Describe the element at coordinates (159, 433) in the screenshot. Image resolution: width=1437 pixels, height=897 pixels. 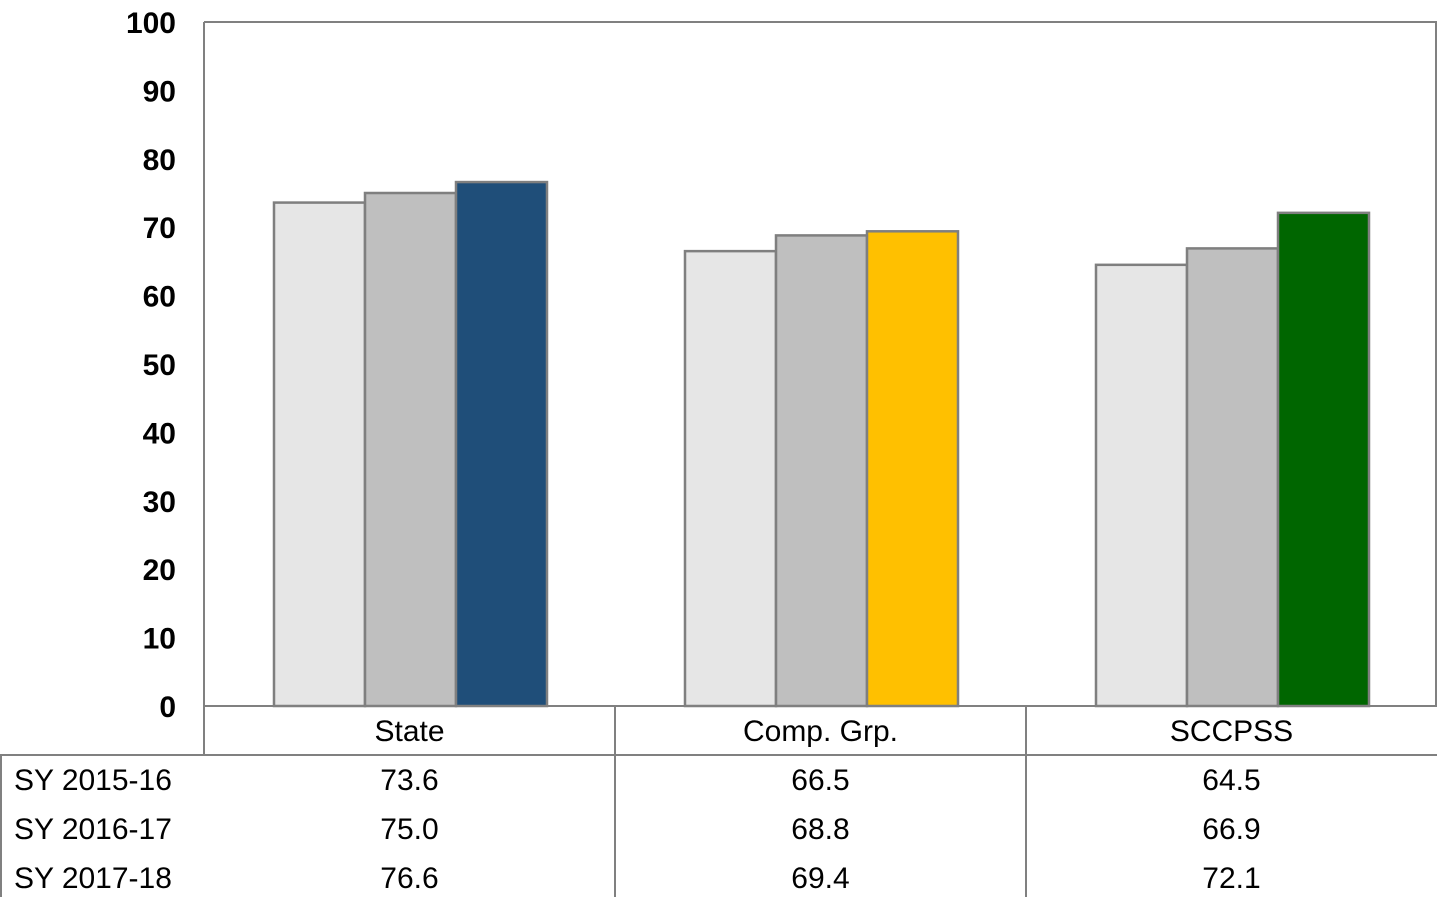
I see `y-tick-label: 40` at that location.